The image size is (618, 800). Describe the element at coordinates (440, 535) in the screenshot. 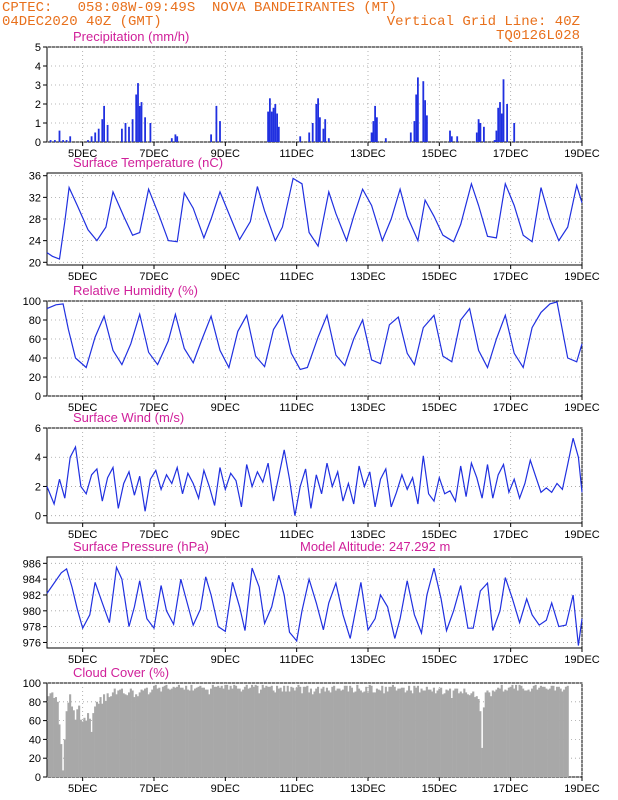

I see `wind-xtick-label: 15DEC` at that location.